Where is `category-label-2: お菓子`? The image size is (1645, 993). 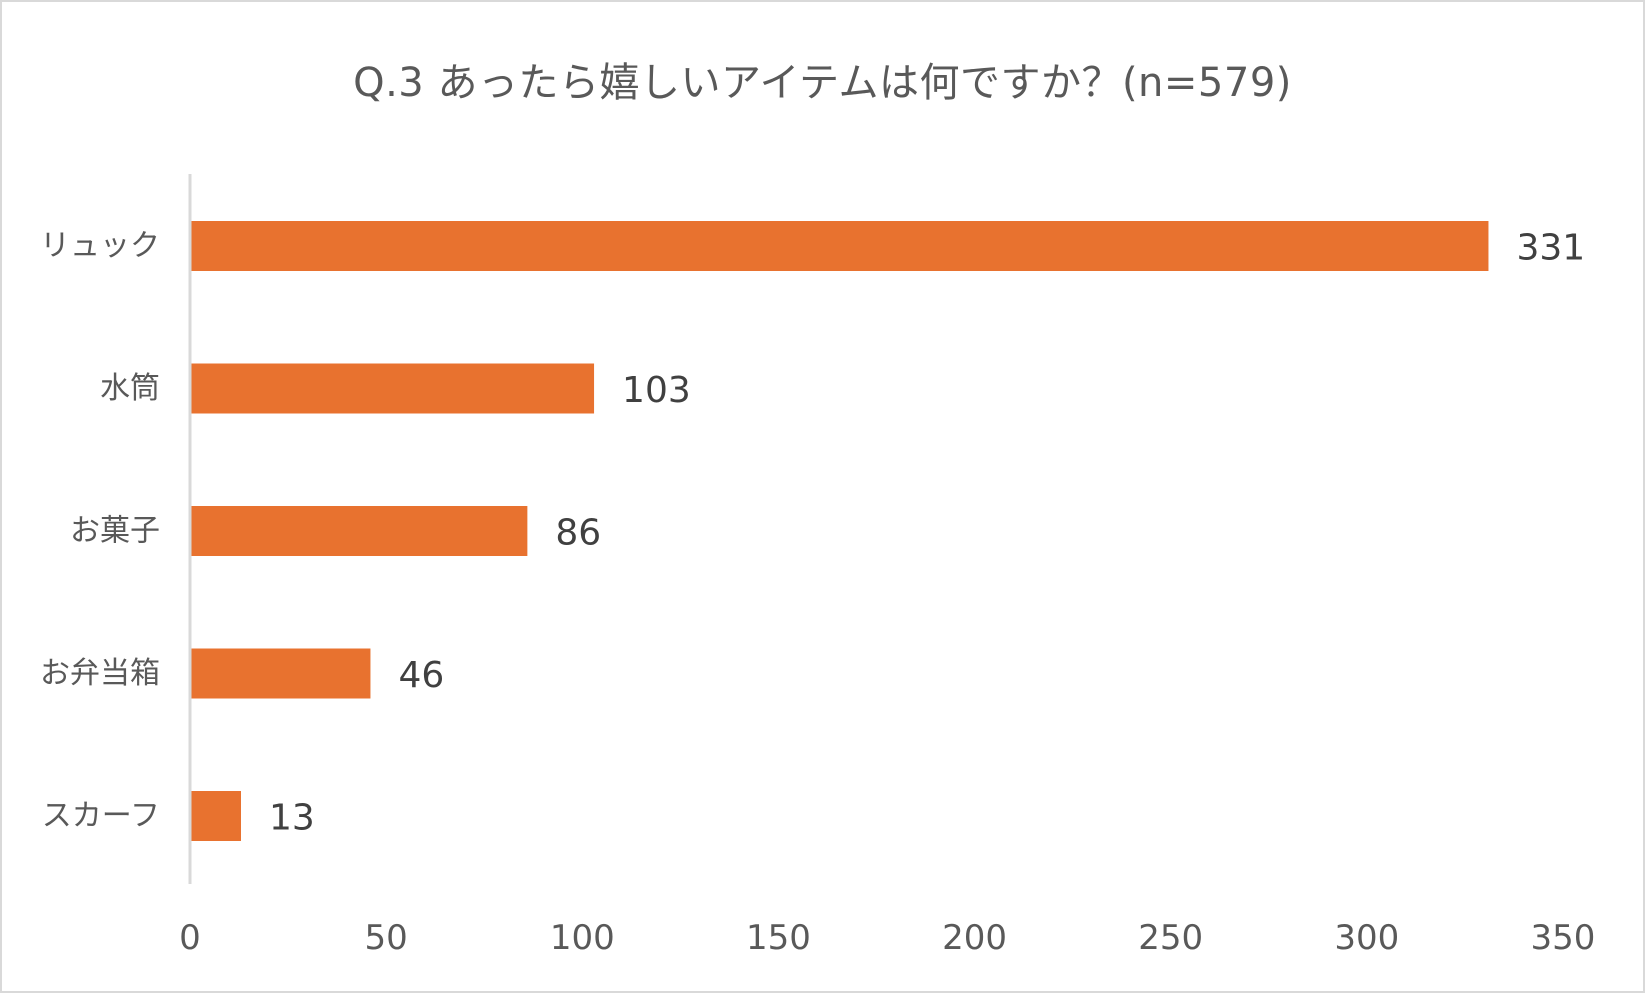 category-label-2: お菓子 is located at coordinates (115, 531).